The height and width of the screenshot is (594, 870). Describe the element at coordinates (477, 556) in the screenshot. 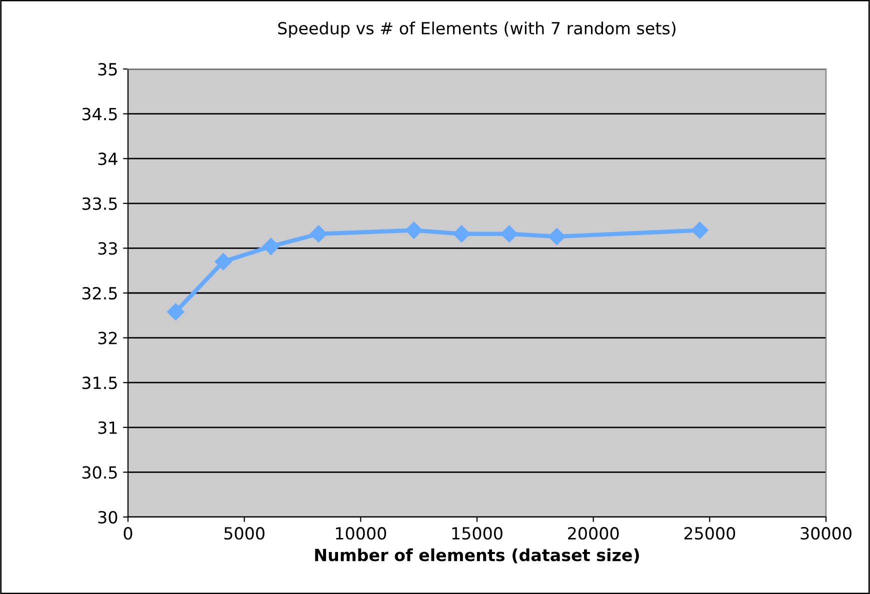

I see `x-axis-title: Number of elements (dataset size)` at that location.